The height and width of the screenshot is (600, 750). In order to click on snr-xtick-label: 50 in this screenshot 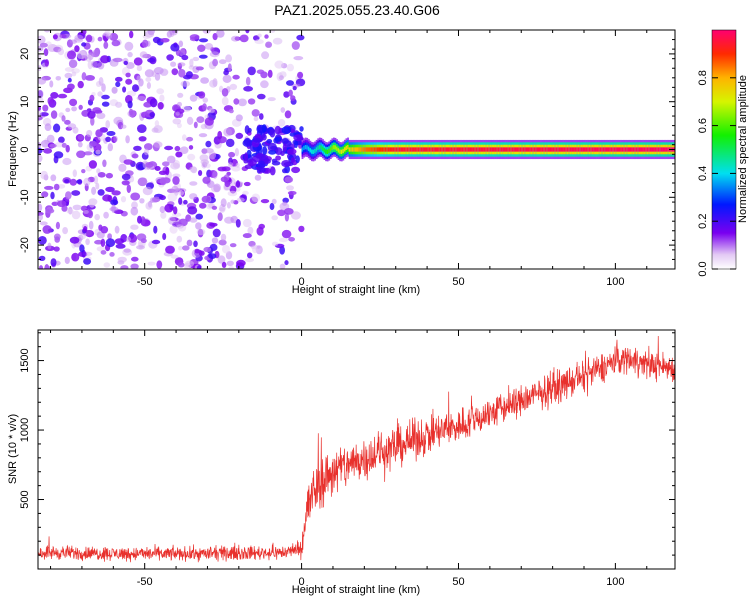, I will do `click(458, 582)`.